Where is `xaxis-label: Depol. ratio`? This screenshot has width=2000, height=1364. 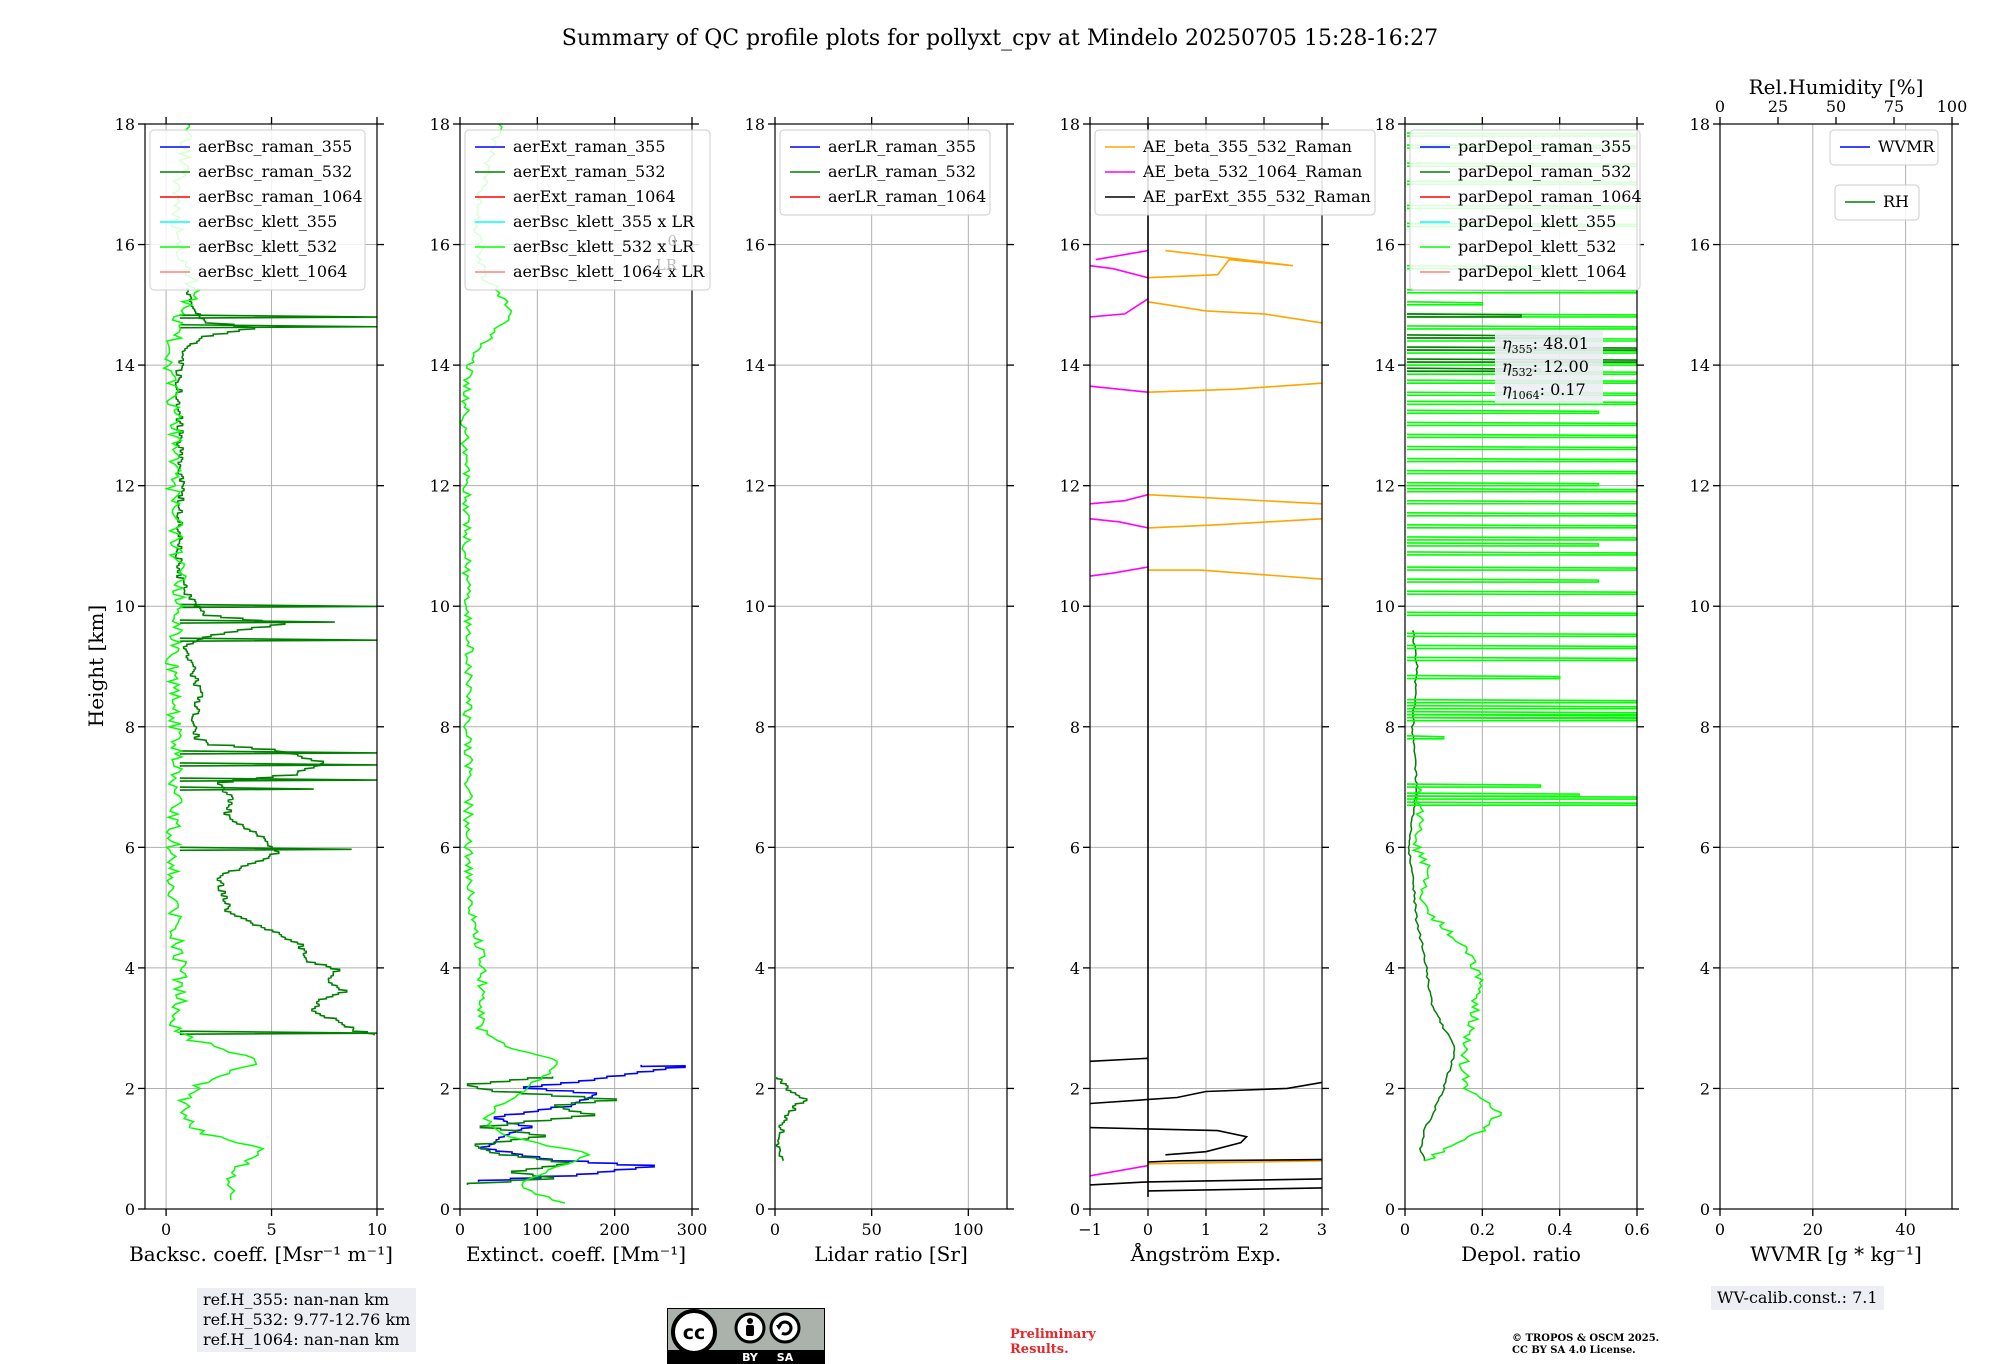 xaxis-label: Depol. ratio is located at coordinates (1521, 1254).